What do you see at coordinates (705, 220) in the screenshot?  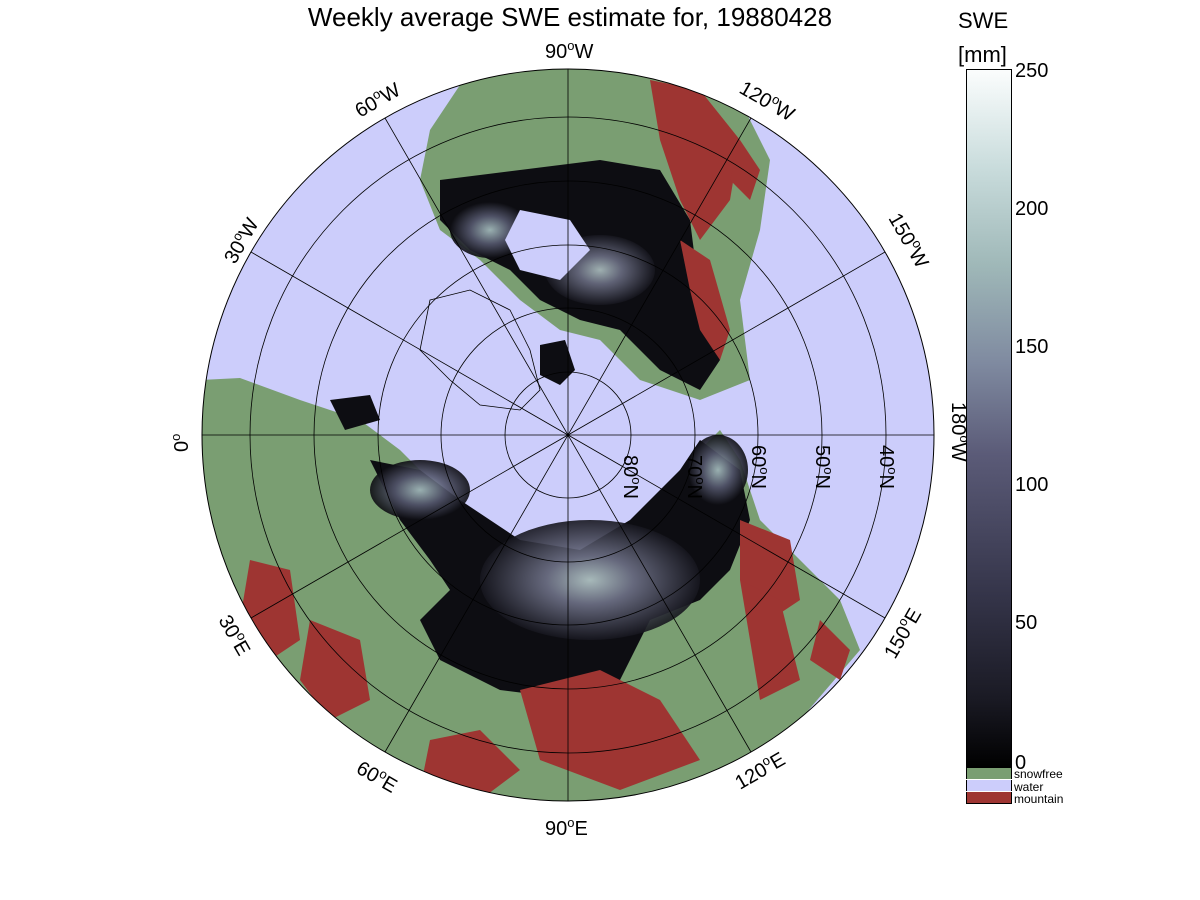 I see `north-america-mountains` at bounding box center [705, 220].